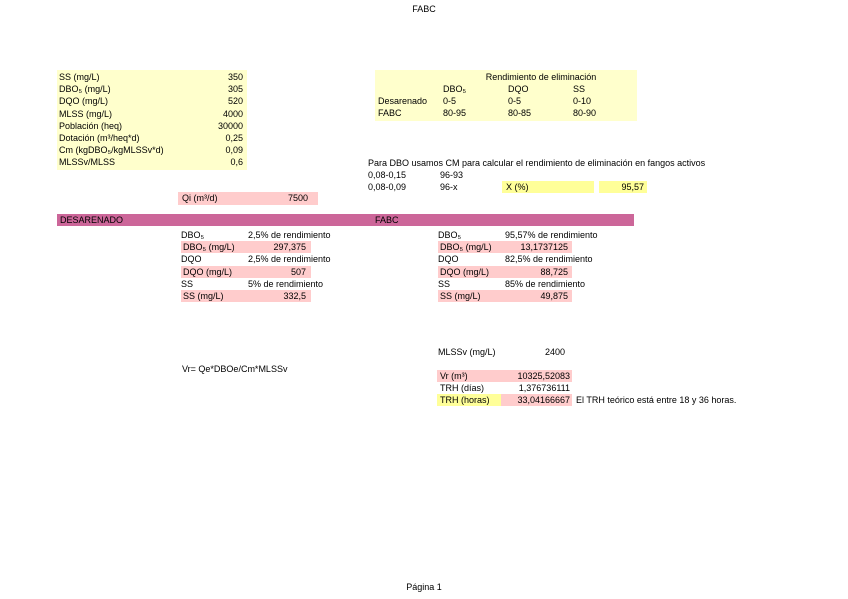 Image resolution: width=848 pixels, height=599 pixels. What do you see at coordinates (152, 77) in the screenshot?
I see `parameter-row: SS (mg/L) 350` at bounding box center [152, 77].